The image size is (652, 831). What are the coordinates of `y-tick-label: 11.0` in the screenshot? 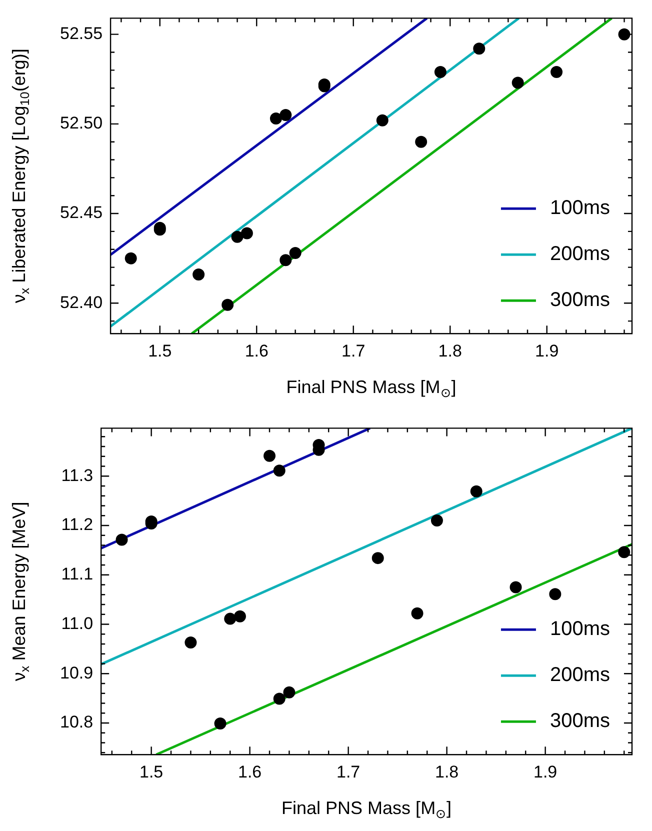 It's located at (77, 623).